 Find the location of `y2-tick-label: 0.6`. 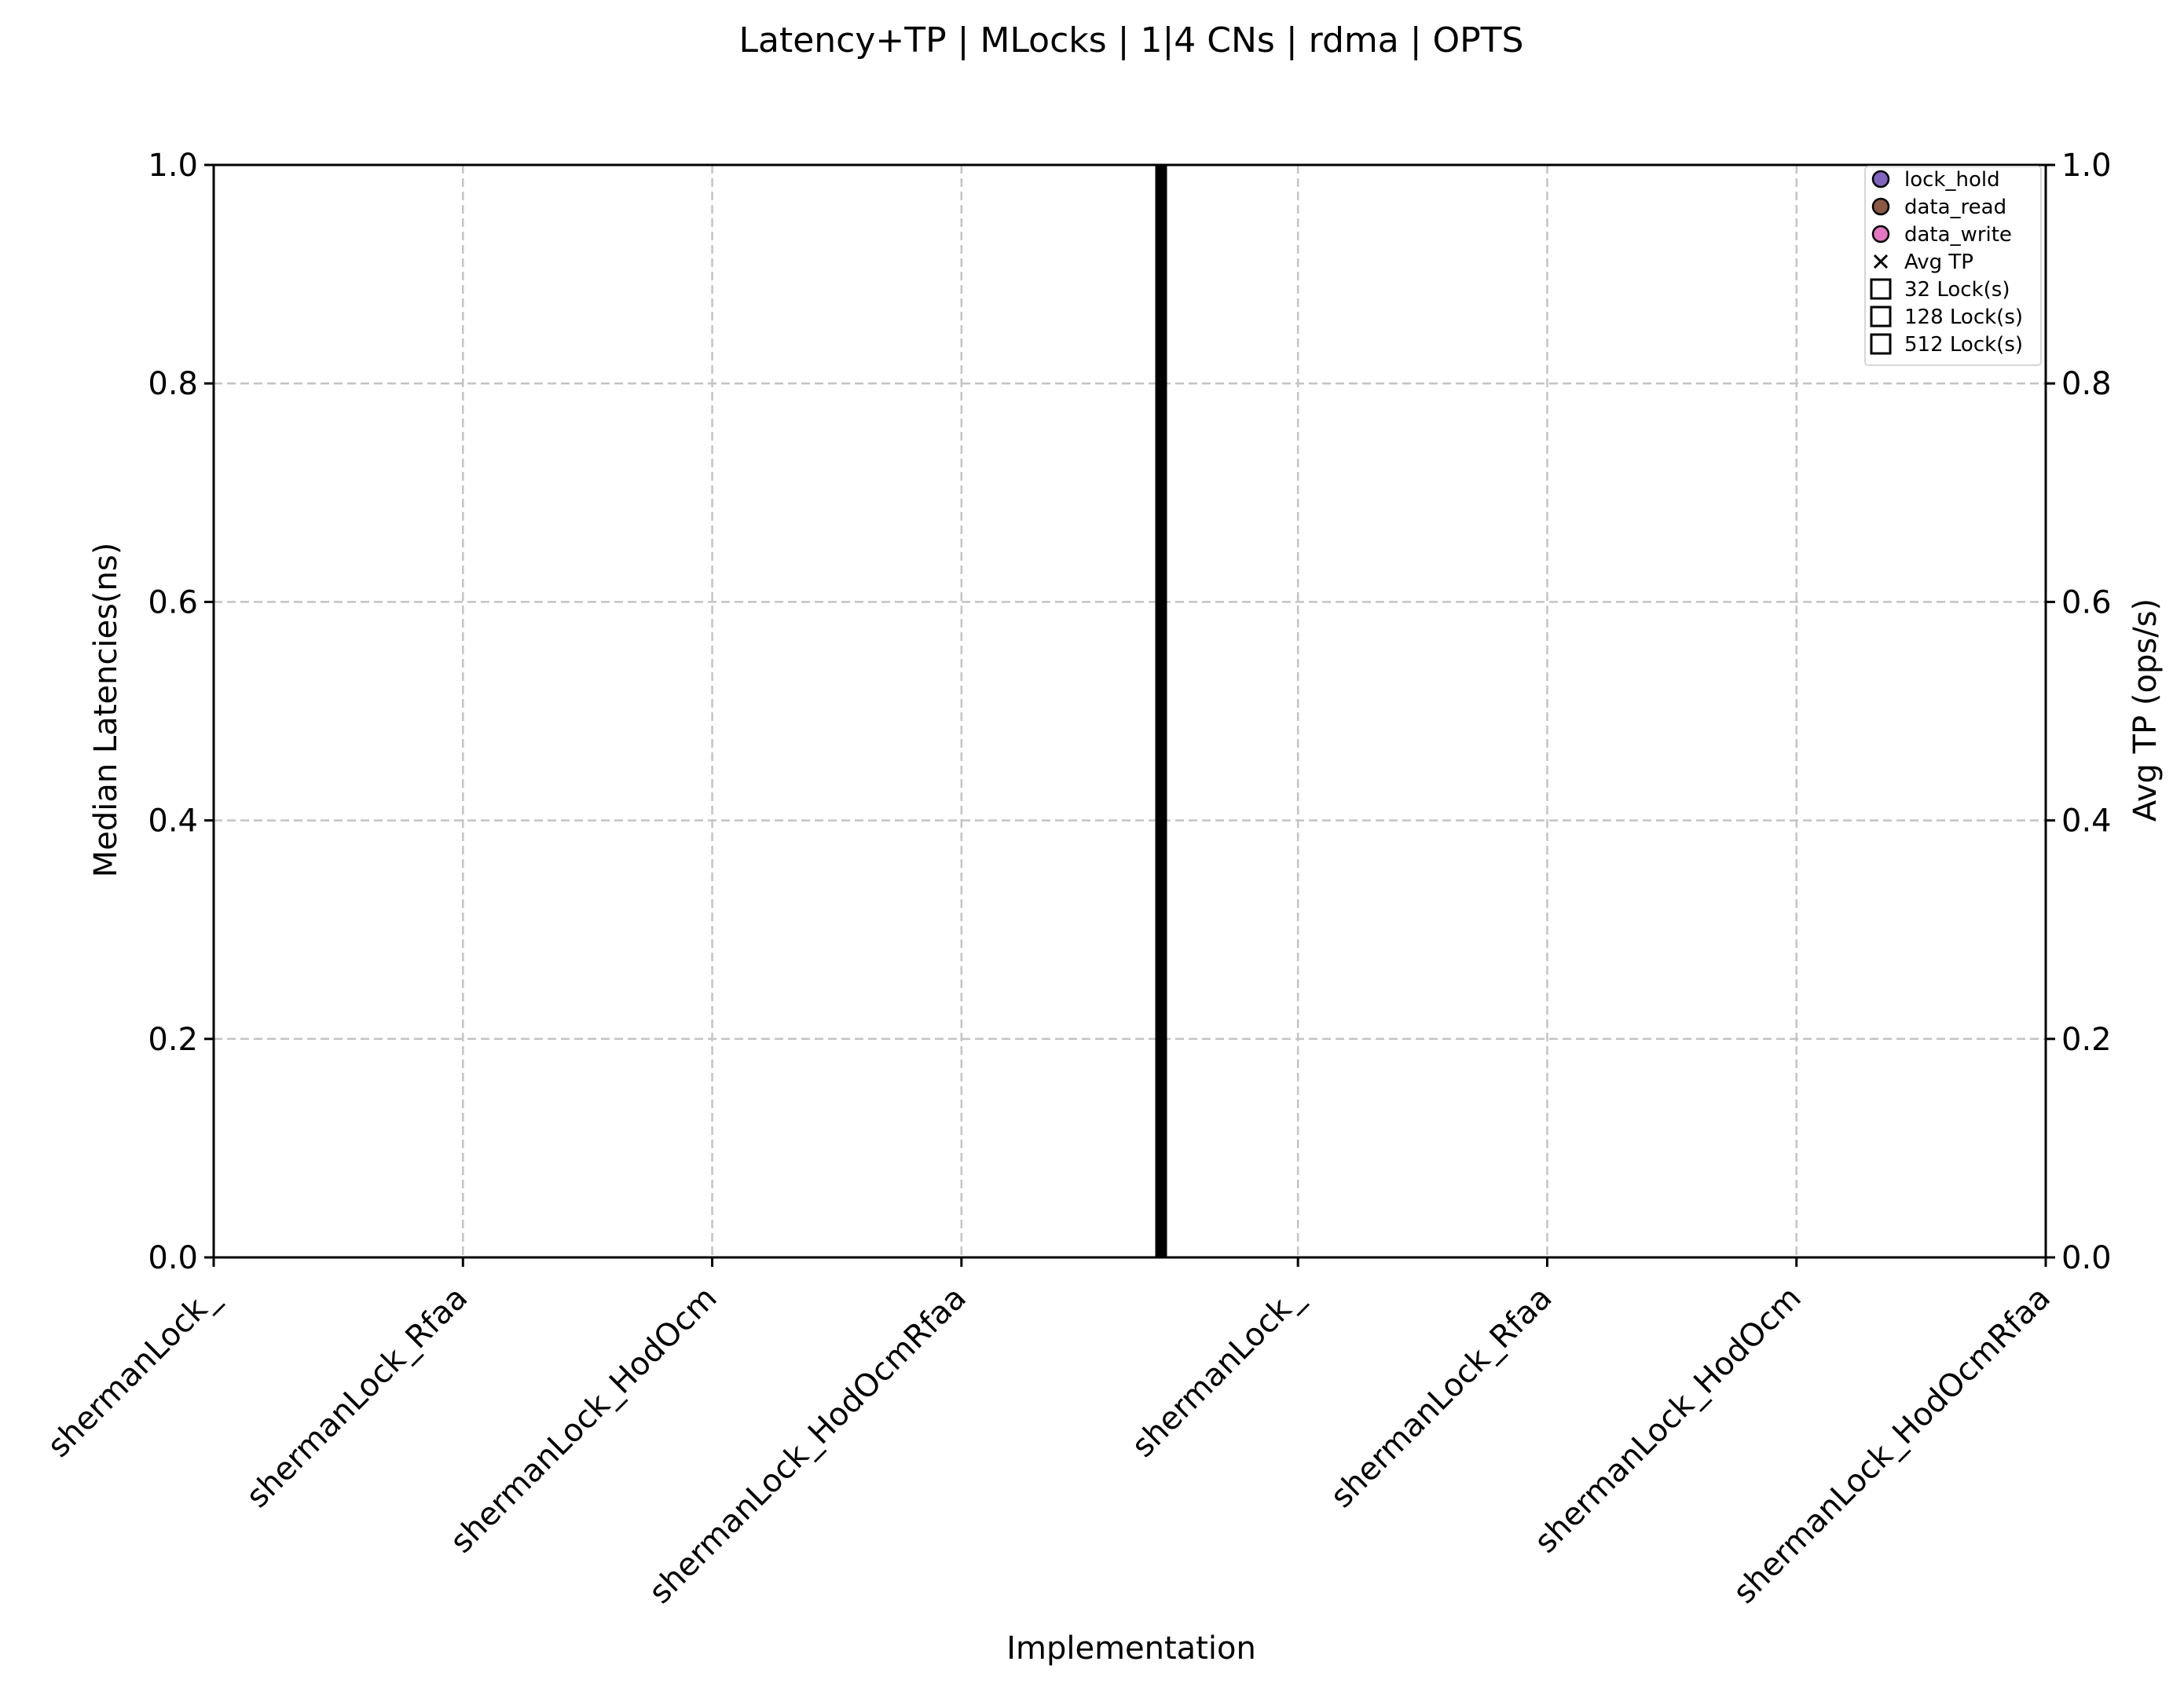

y2-tick-label: 0.6 is located at coordinates (2086, 602).